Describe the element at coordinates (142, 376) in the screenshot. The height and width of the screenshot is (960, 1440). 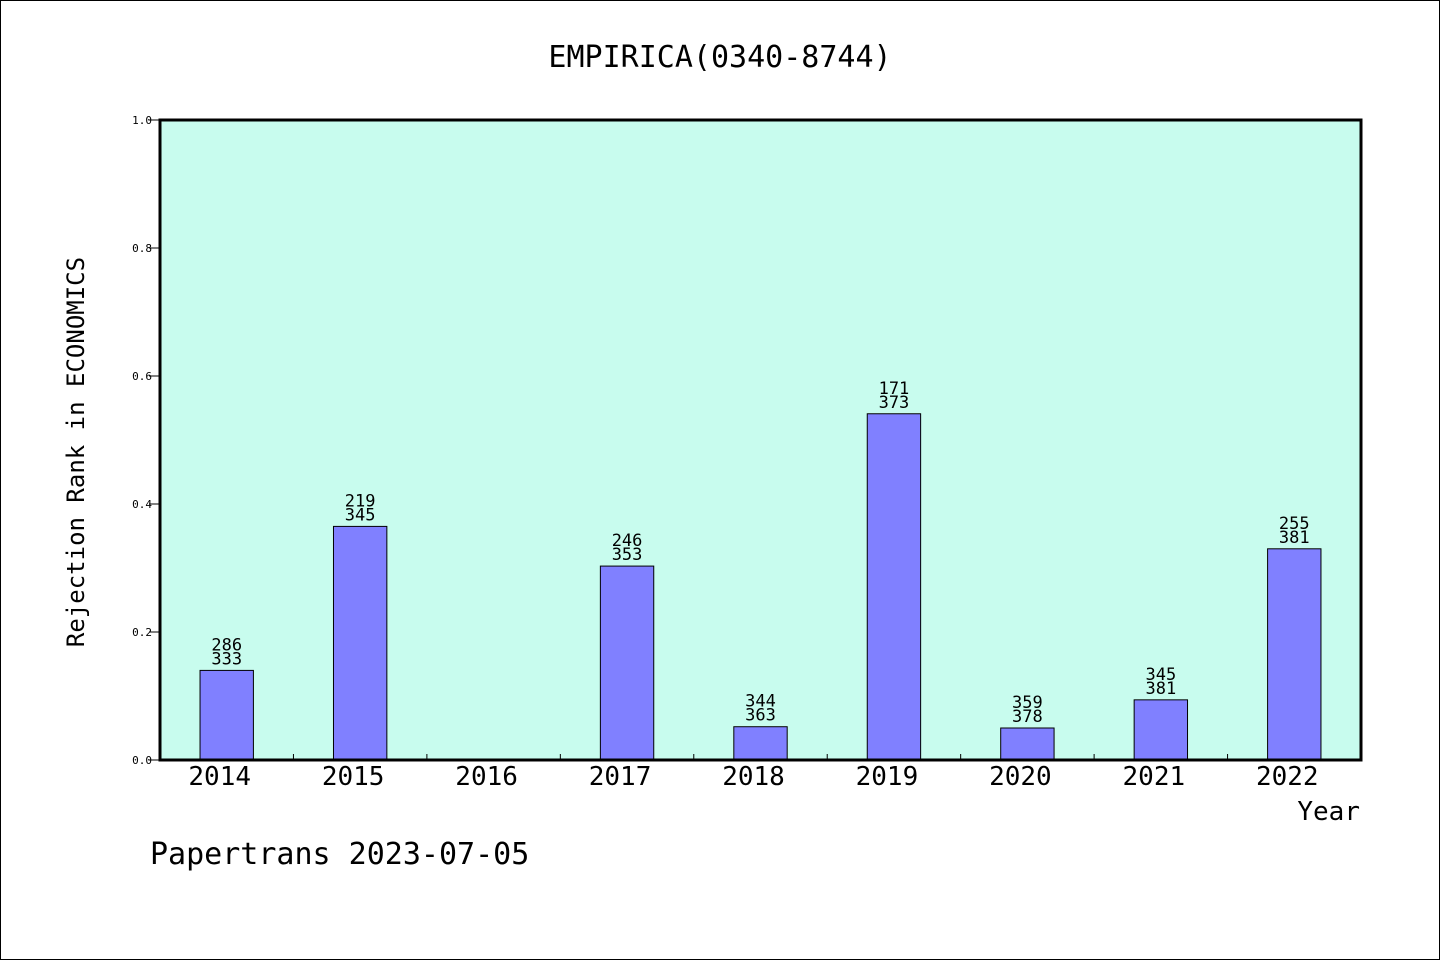
I see `y-tick-label-0.6: 0.6` at that location.